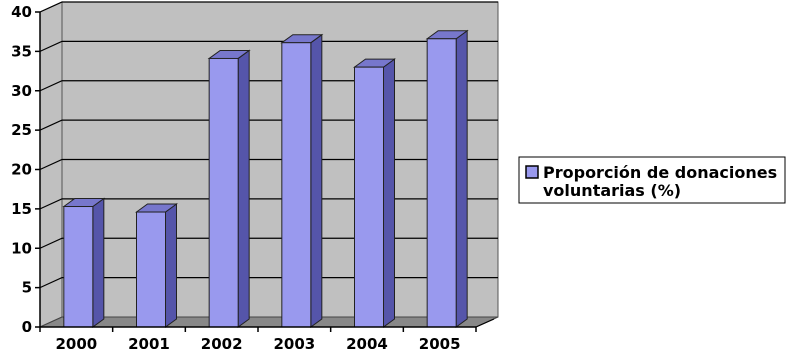 The image size is (789, 352). Describe the element at coordinates (461, 178) in the screenshot. I see `bar-side-2005` at that location.